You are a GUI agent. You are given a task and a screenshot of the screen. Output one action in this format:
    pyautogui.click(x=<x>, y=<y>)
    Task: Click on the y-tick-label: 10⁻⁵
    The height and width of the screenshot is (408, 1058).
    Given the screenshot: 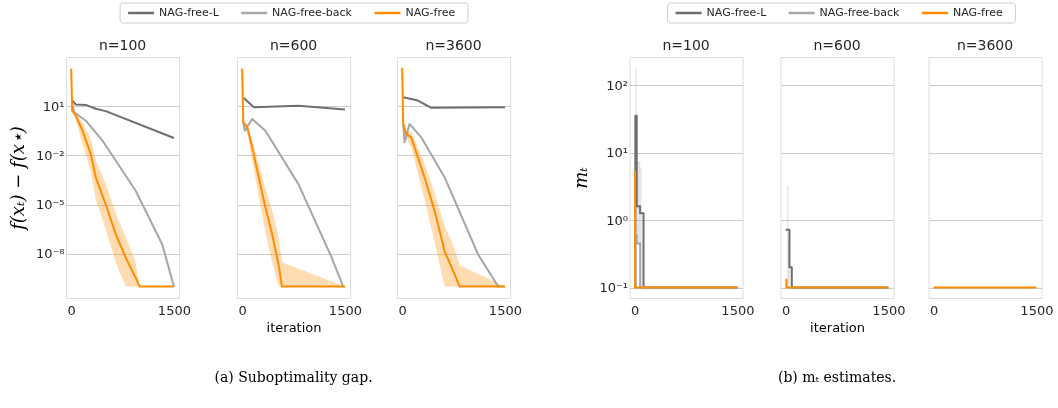 What is the action you would take?
    pyautogui.click(x=50, y=205)
    